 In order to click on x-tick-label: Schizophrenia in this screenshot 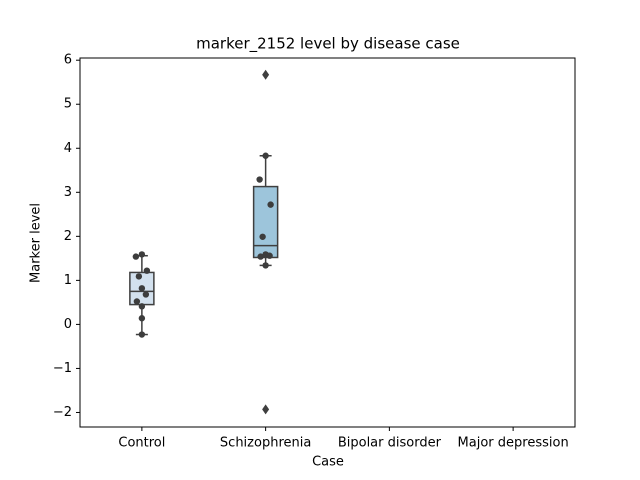, I will do `click(265, 443)`.